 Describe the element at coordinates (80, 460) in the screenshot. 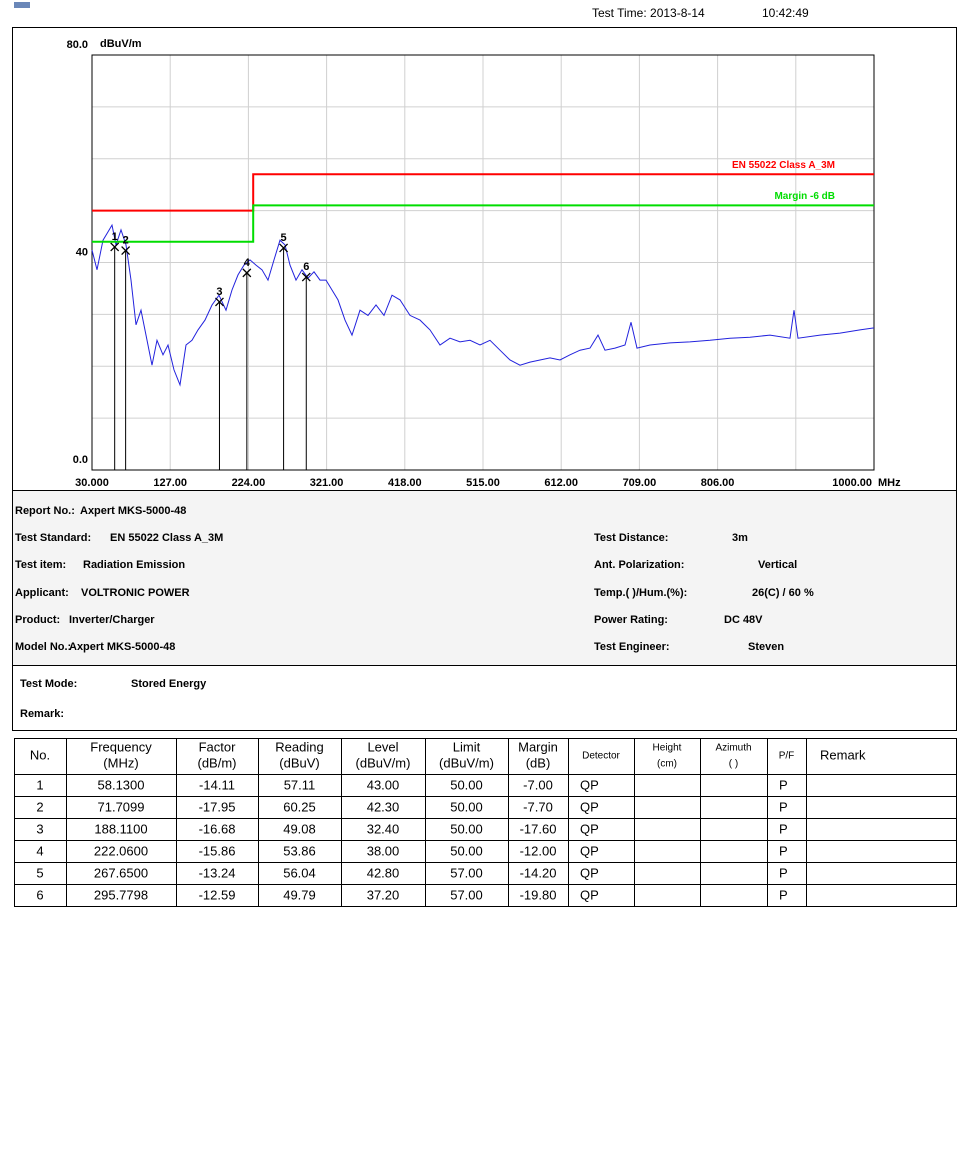

I see `y-tick-label: 0.0` at that location.